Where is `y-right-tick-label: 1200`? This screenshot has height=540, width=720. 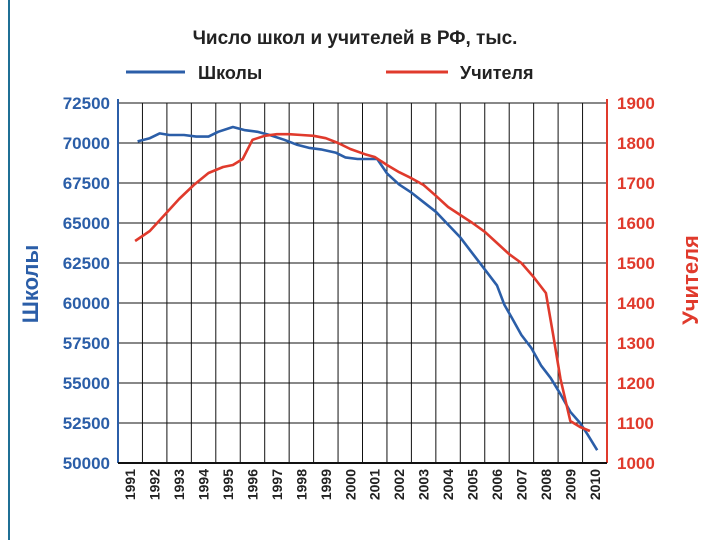 y-right-tick-label: 1200 is located at coordinates (636, 383).